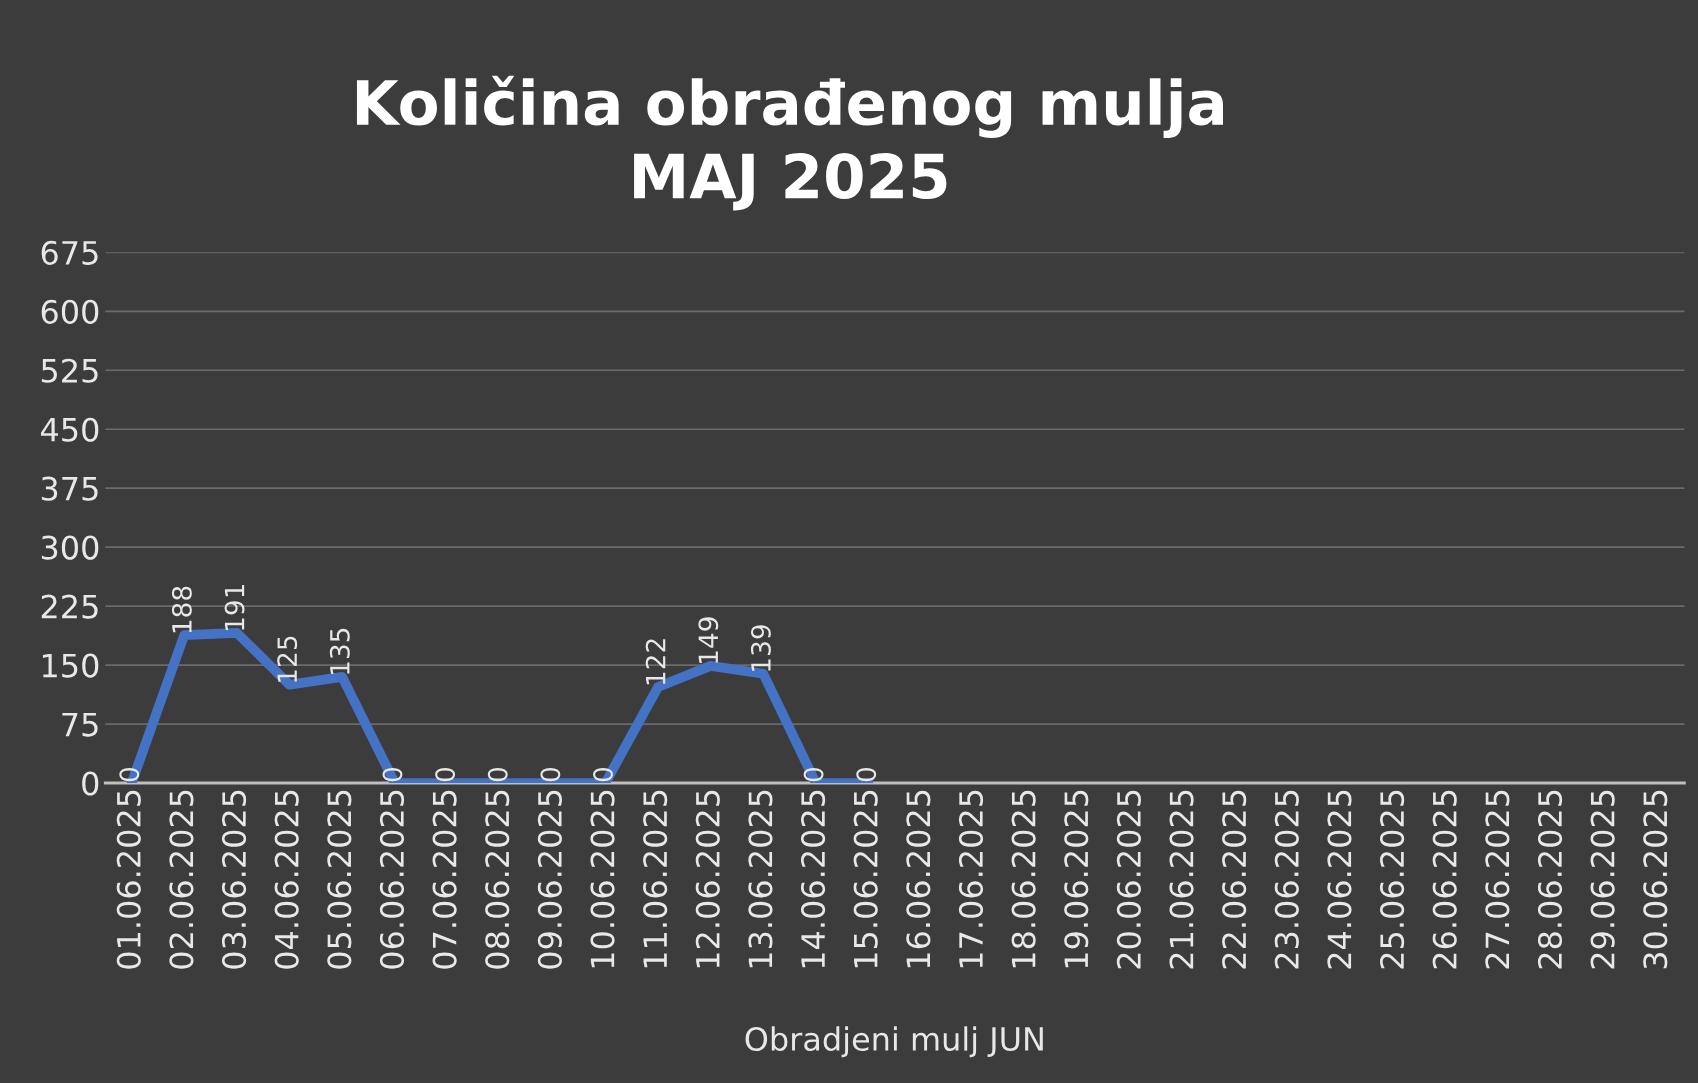  Describe the element at coordinates (1602, 879) in the screenshot. I see `x-tick-label: 29.06.2025` at that location.